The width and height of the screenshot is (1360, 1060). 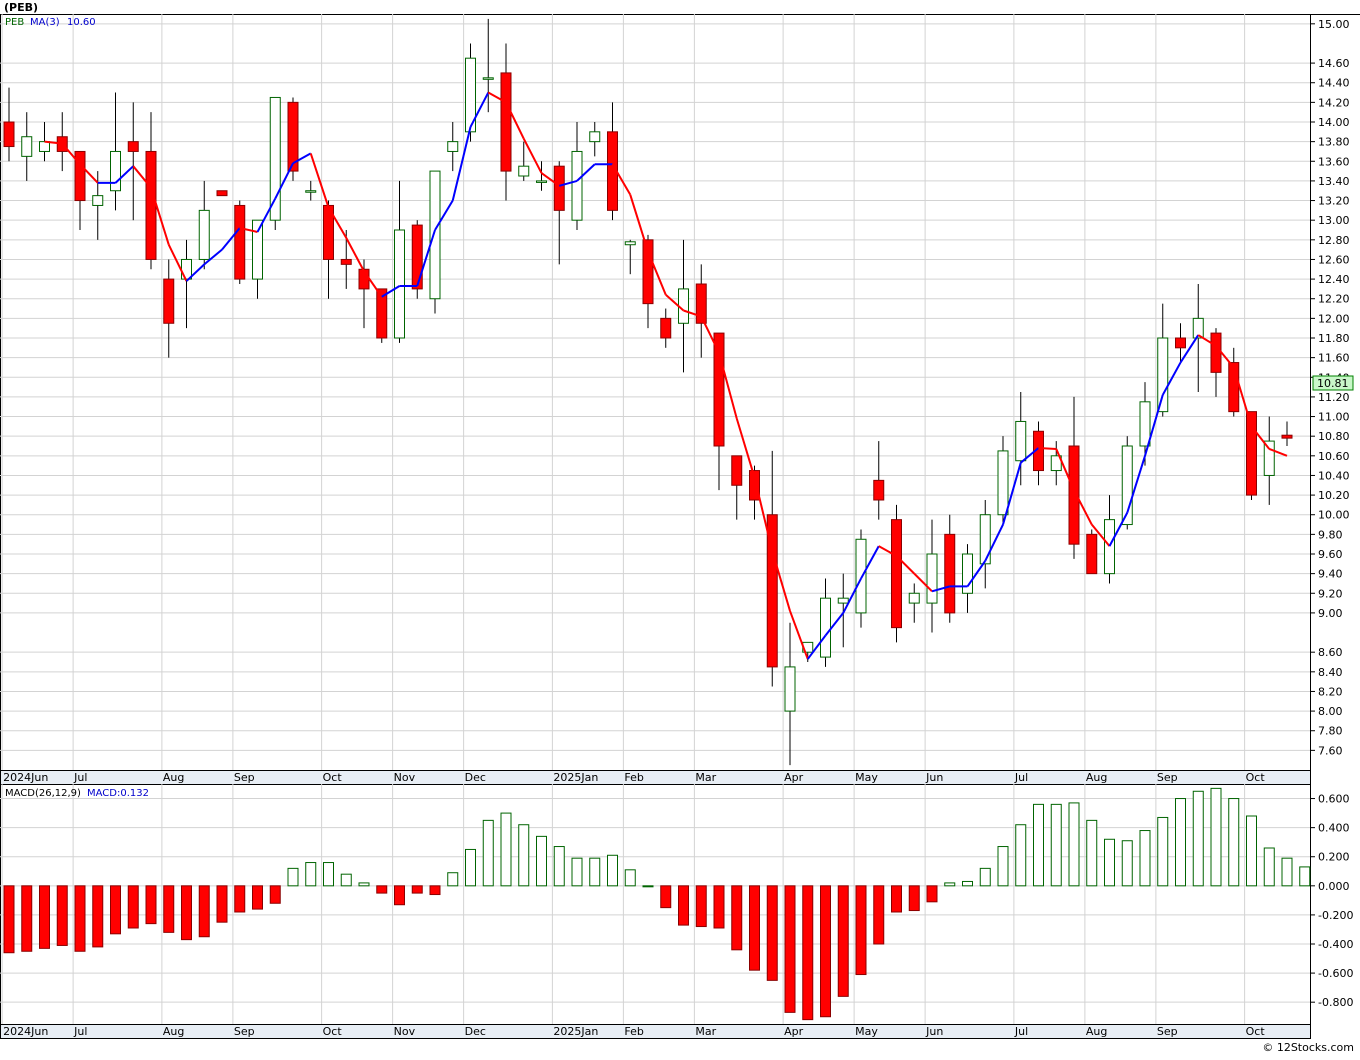 I want to click on price-tick-label: 14.00, so click(x=1334, y=122).